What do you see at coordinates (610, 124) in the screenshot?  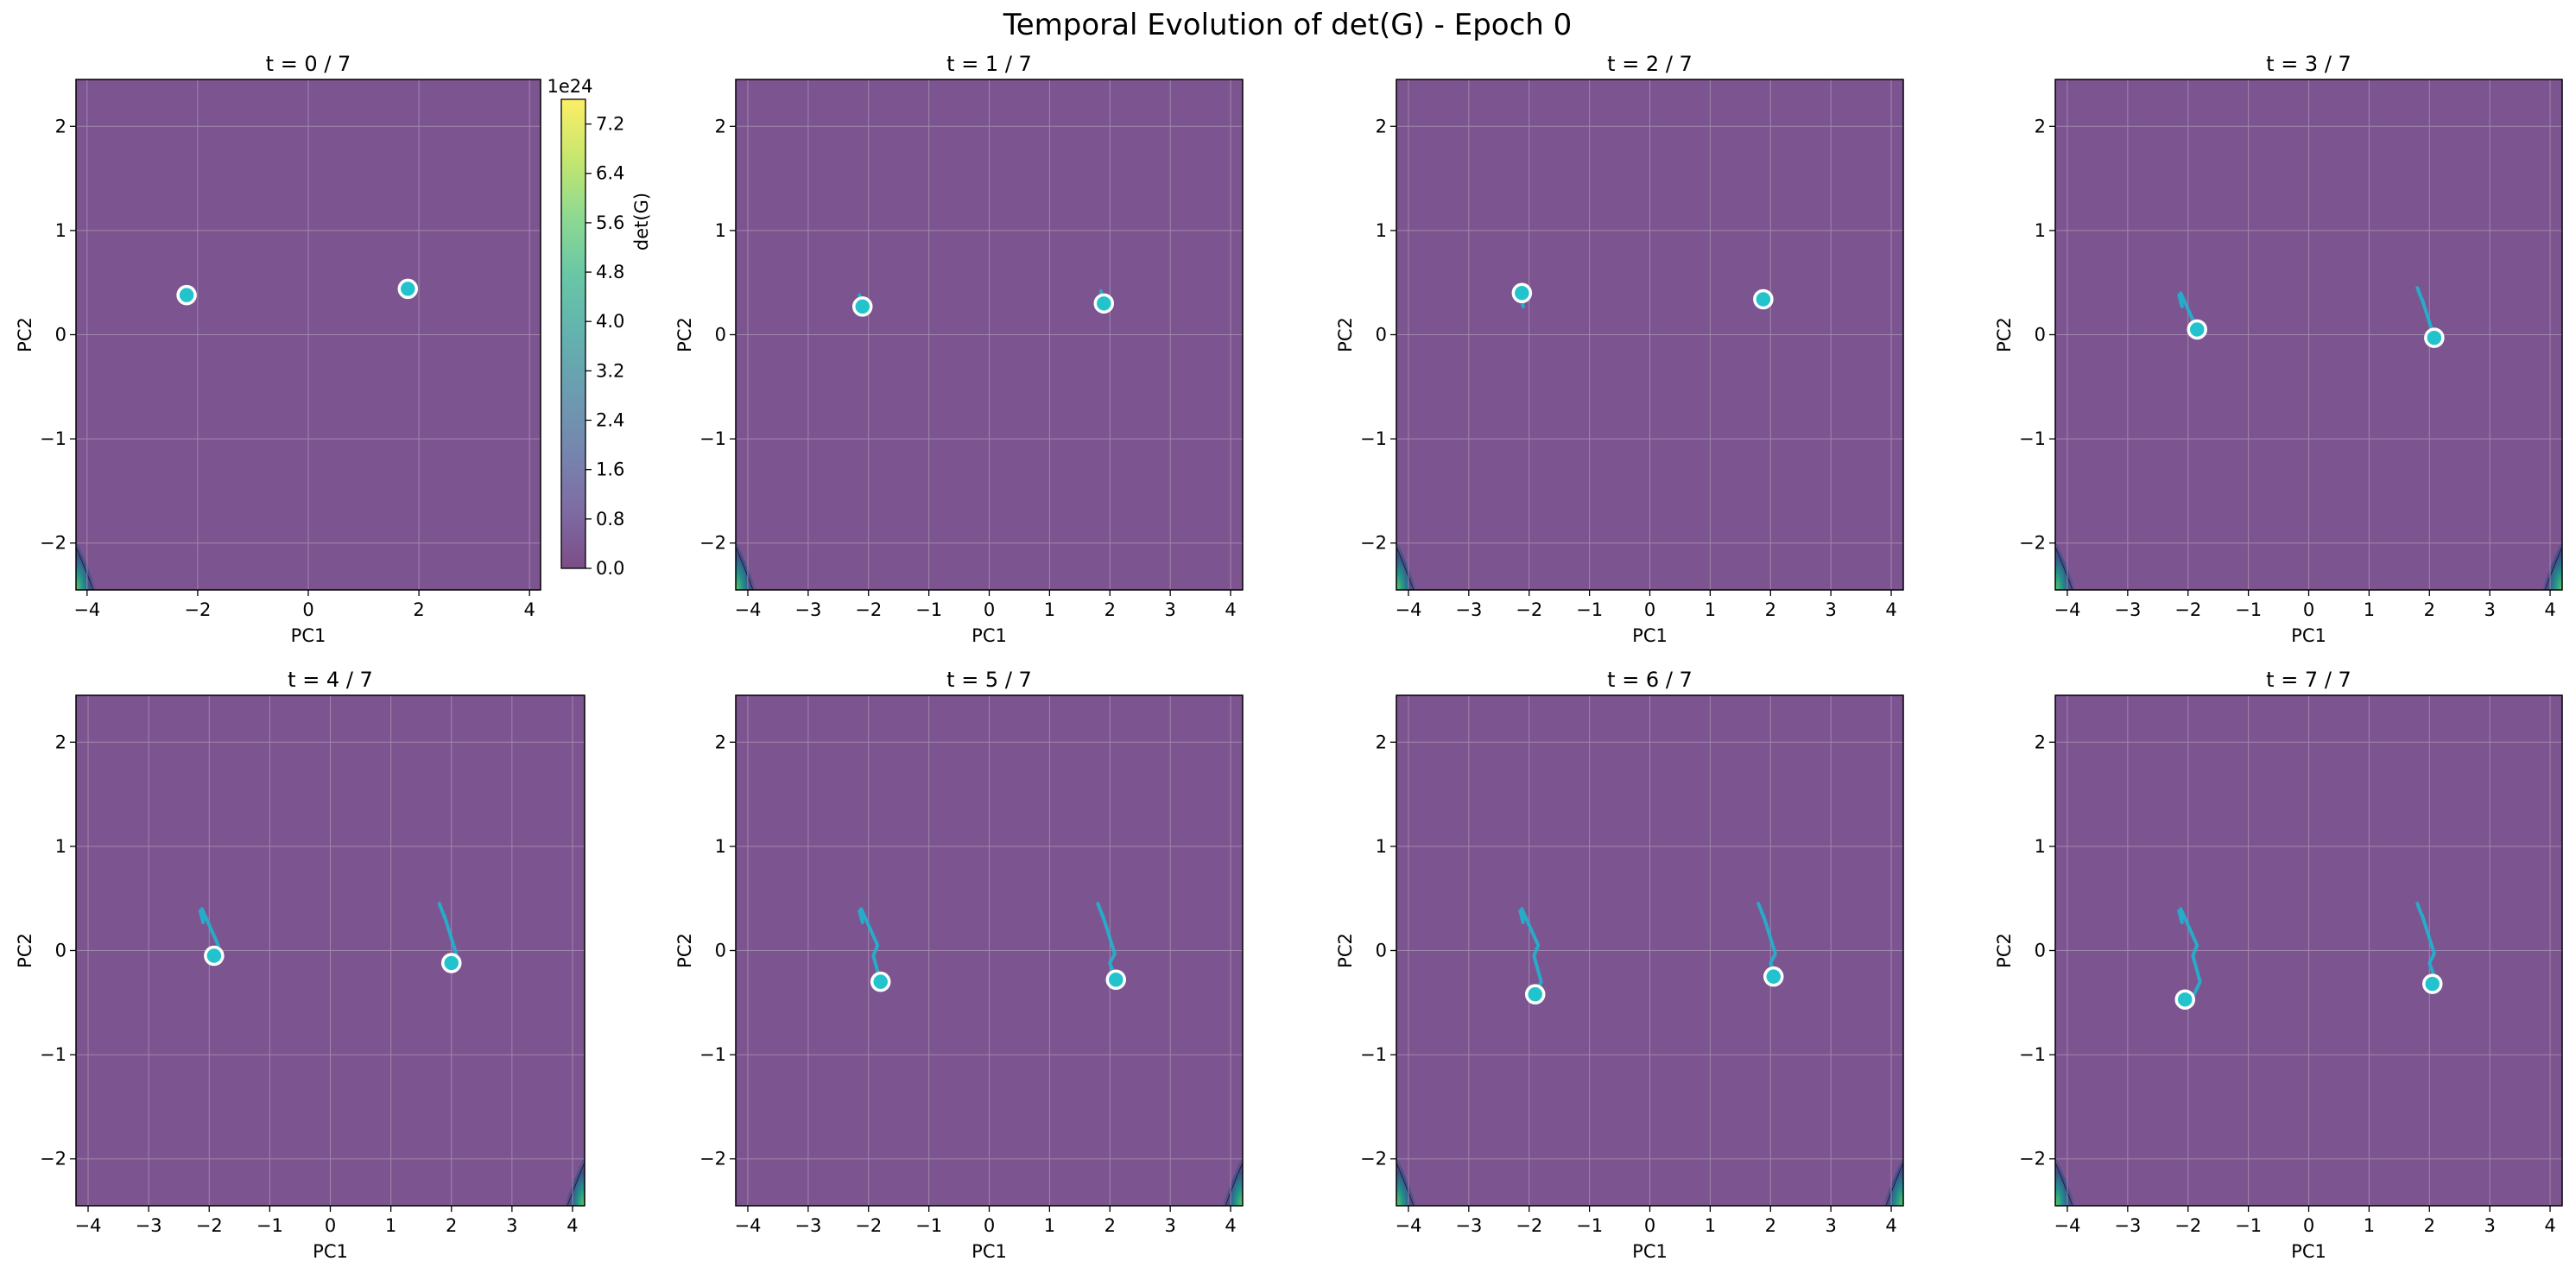 I see `colorbar-tick-label: 7.2` at bounding box center [610, 124].